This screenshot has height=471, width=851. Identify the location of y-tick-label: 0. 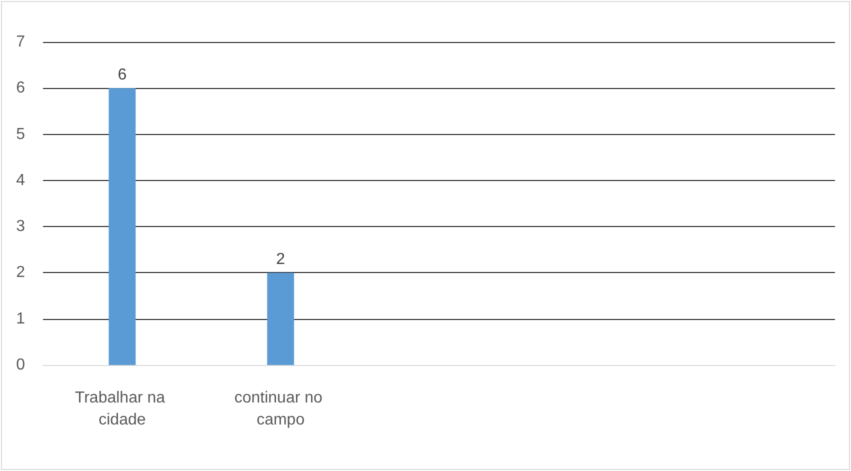
(21, 365).